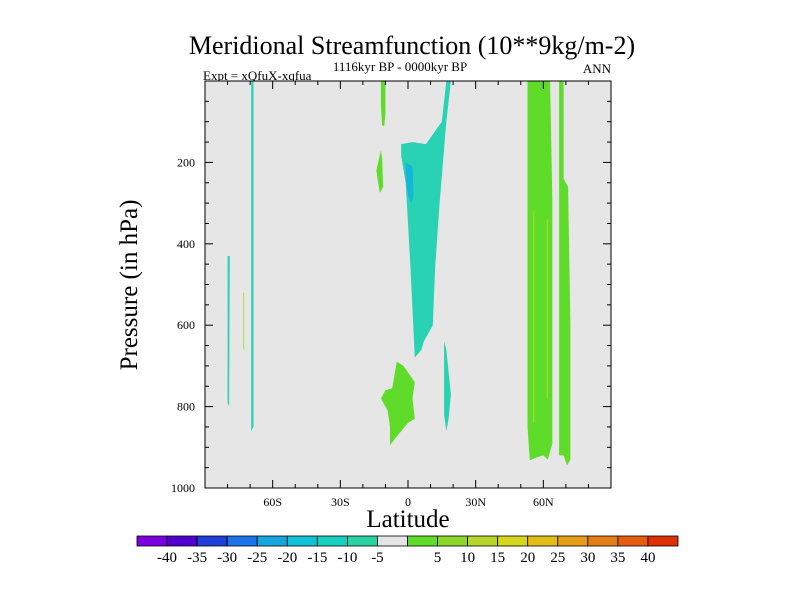 Image resolution: width=800 pixels, height=600 pixels. Describe the element at coordinates (407, 519) in the screenshot. I see `x-axis-label: Latitude` at that location.